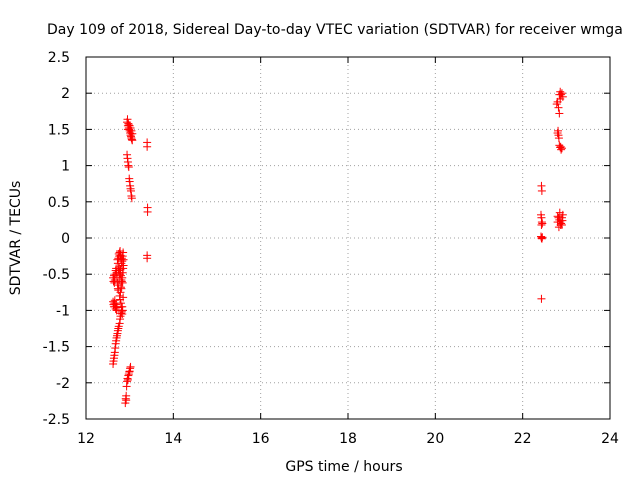 The image size is (640, 480). Describe the element at coordinates (63, 384) in the screenshot. I see `y-tick-label: -2` at that location.